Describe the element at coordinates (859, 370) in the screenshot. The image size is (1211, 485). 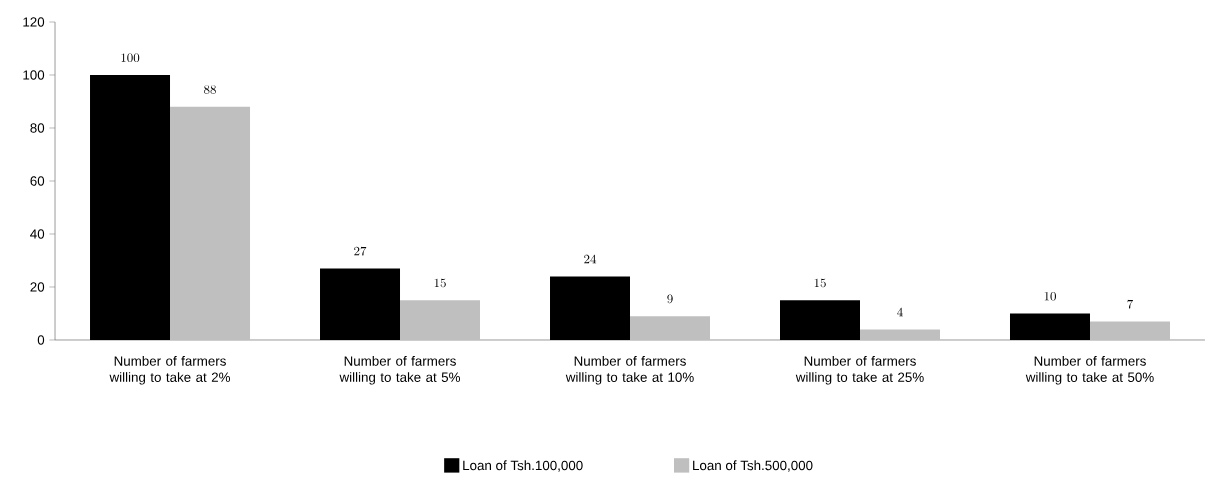
I see `x-tick-label: Number of farmers willing to take at 25%` at that location.